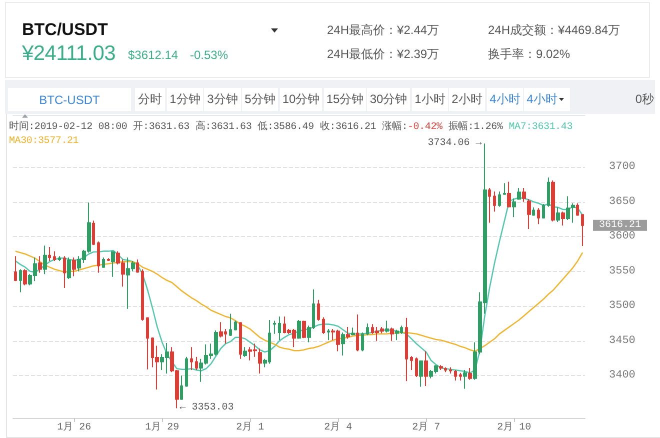  Describe the element at coordinates (345, 99) in the screenshot. I see `text: 15分钟` at that location.